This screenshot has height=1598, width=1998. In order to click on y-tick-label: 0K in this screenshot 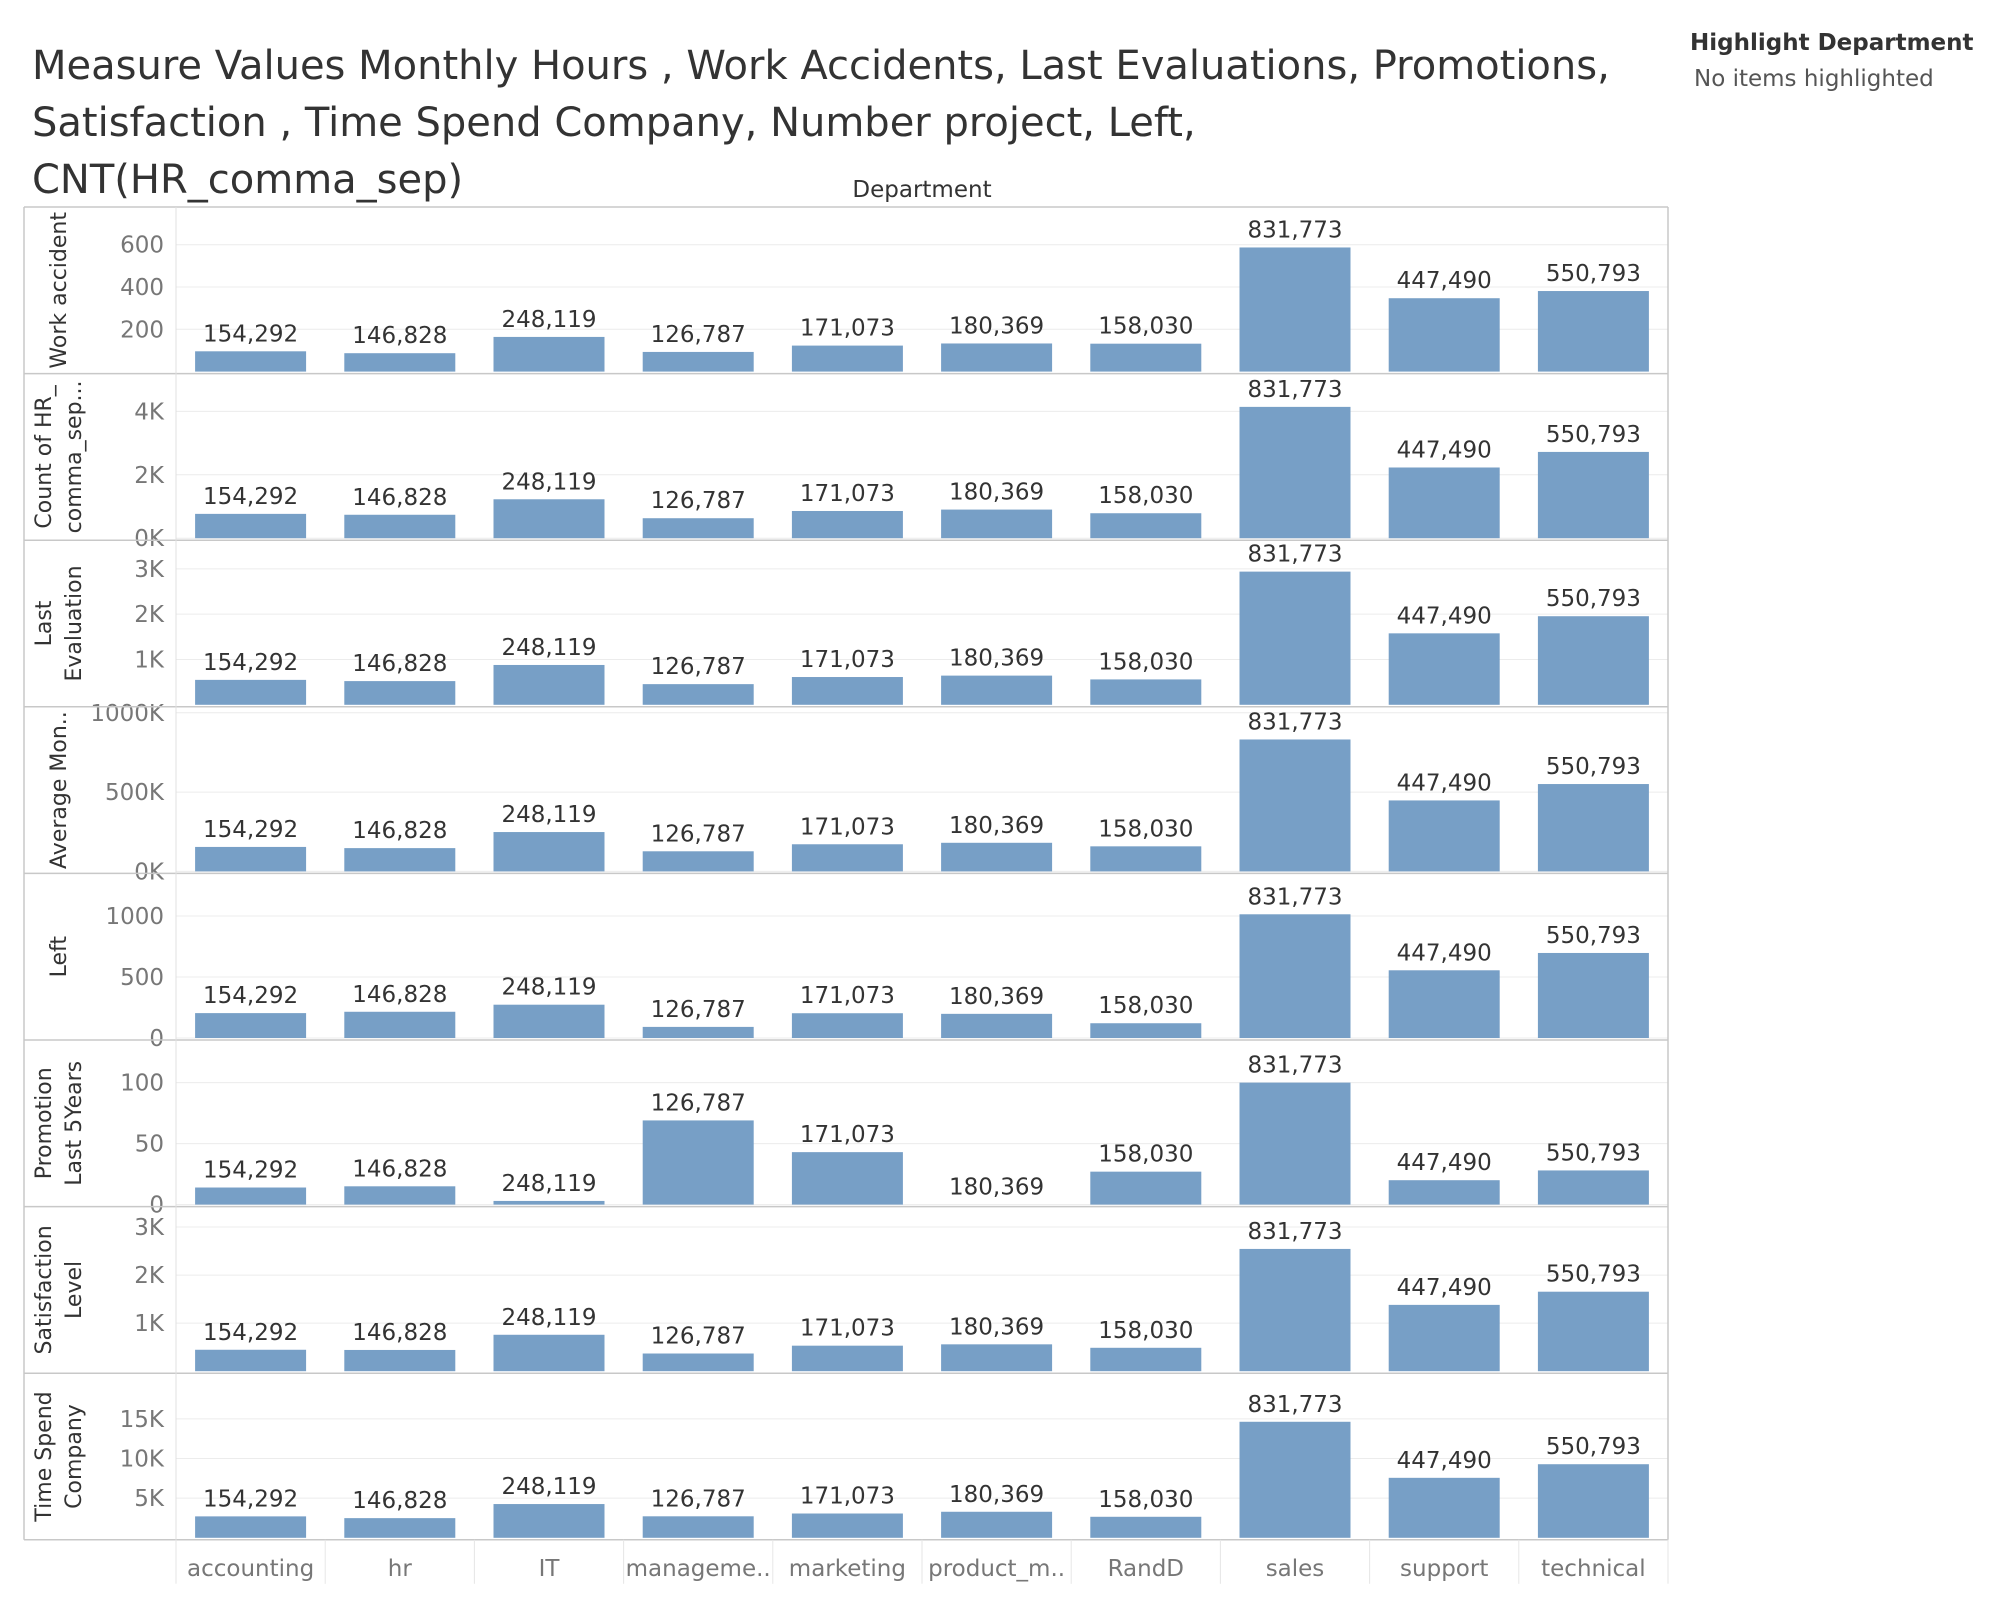, I will do `click(149, 872)`.